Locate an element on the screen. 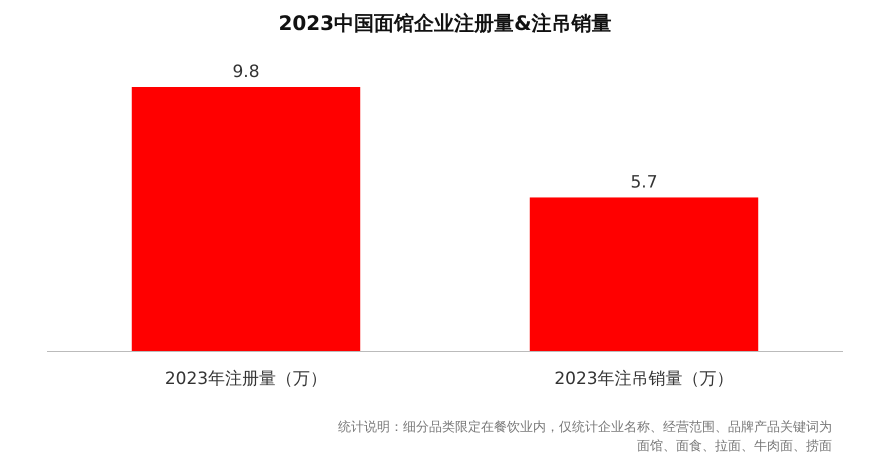 This screenshot has width=890, height=470. x-tick-label: 2023年注吊销量（万） is located at coordinates (644, 379).